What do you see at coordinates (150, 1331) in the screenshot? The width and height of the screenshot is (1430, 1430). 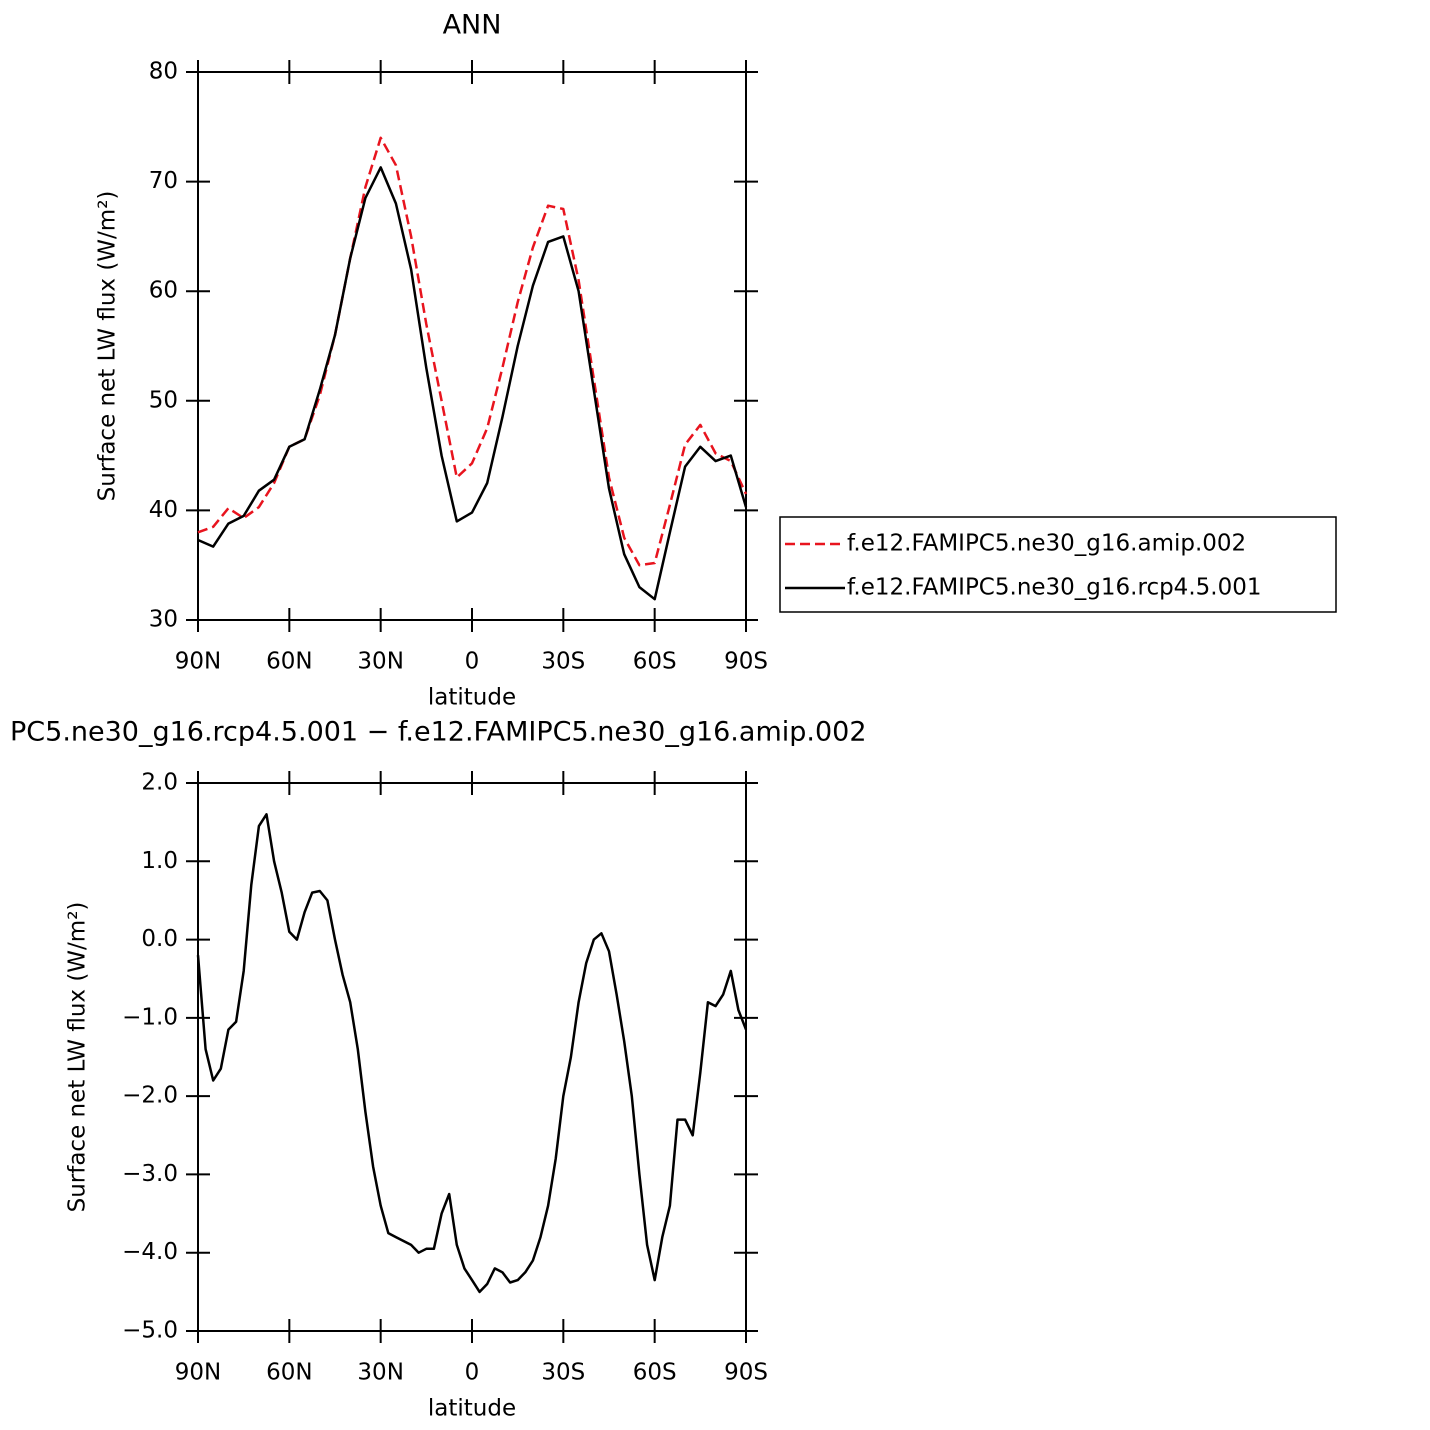 I see `y-tick-label: −5.0` at bounding box center [150, 1331].